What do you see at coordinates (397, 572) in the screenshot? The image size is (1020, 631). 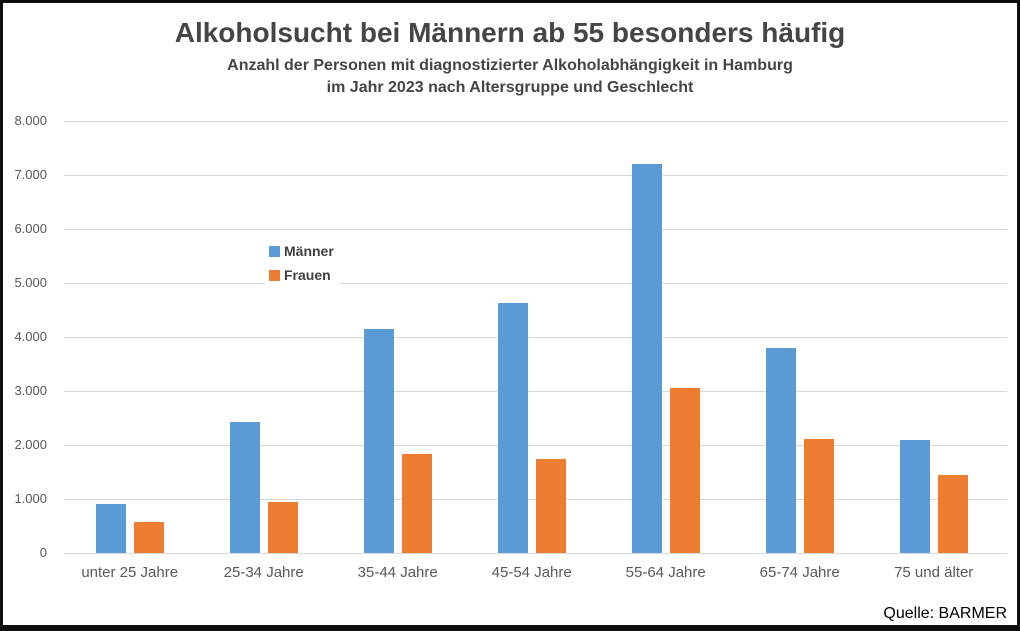 I see `x-axis-category-label: 35-44 Jahre` at bounding box center [397, 572].